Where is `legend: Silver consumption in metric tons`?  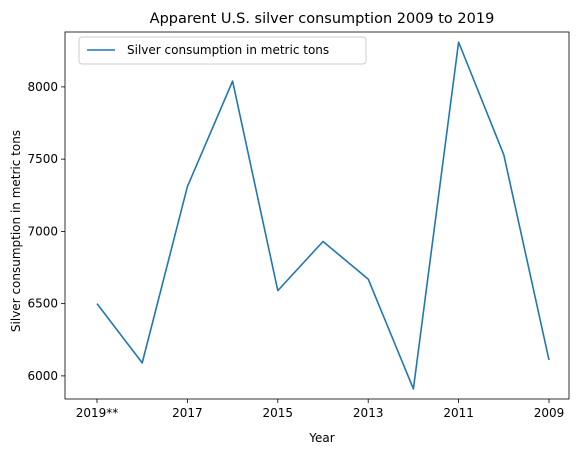
legend: Silver consumption in metric tons is located at coordinates (222, 50).